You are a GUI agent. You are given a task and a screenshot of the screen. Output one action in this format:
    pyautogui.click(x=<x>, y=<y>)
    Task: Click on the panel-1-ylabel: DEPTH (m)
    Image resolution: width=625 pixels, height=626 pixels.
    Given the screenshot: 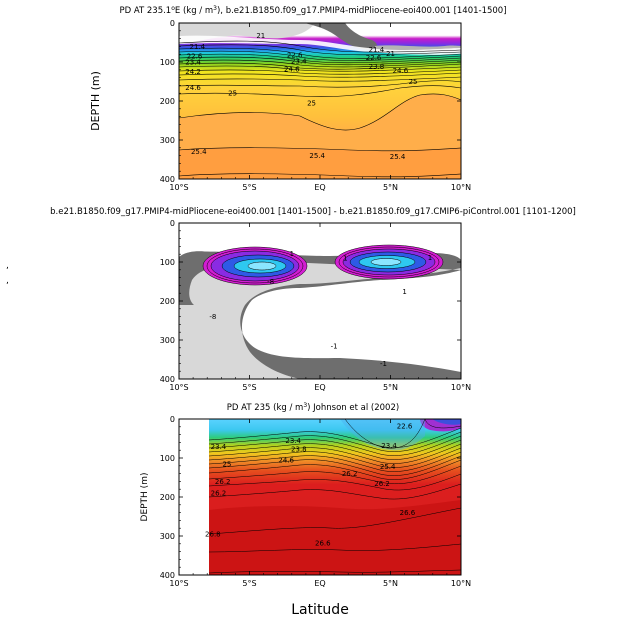 What is the action you would take?
    pyautogui.click(x=95, y=101)
    